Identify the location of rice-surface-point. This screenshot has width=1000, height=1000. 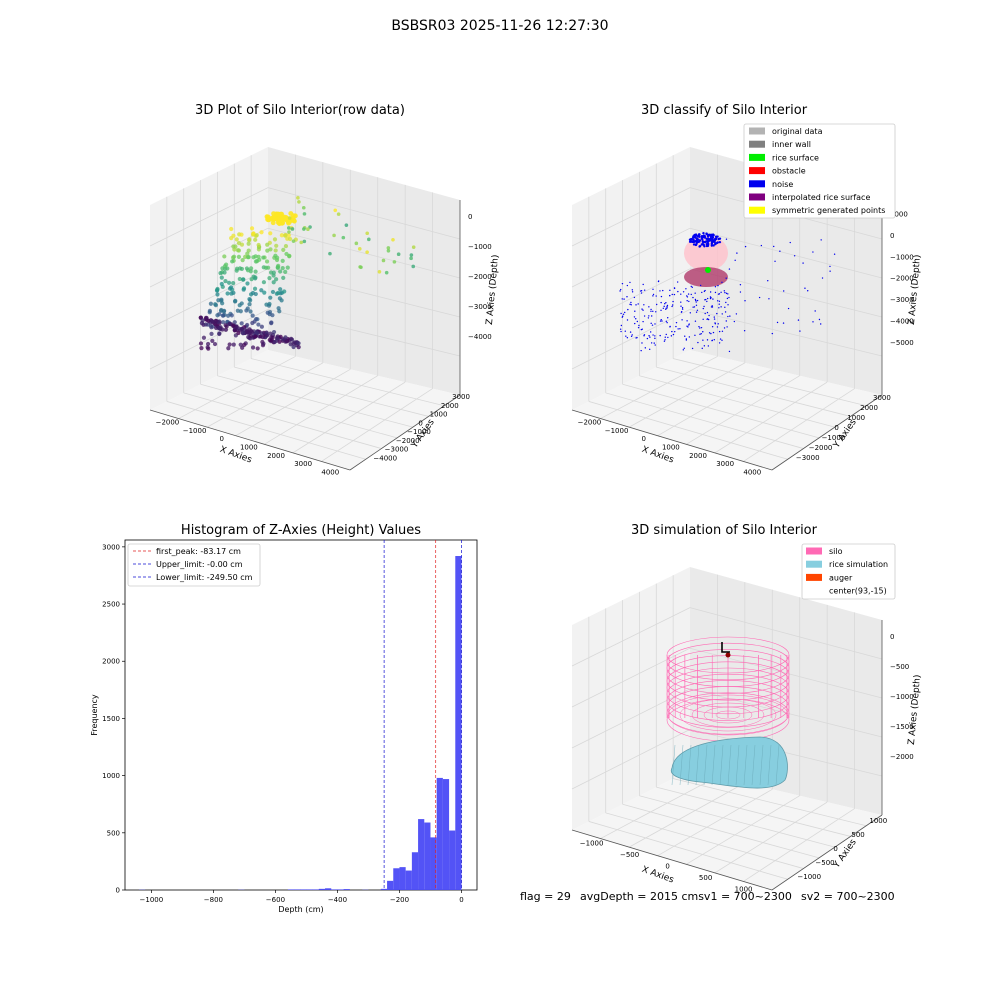
(708, 270).